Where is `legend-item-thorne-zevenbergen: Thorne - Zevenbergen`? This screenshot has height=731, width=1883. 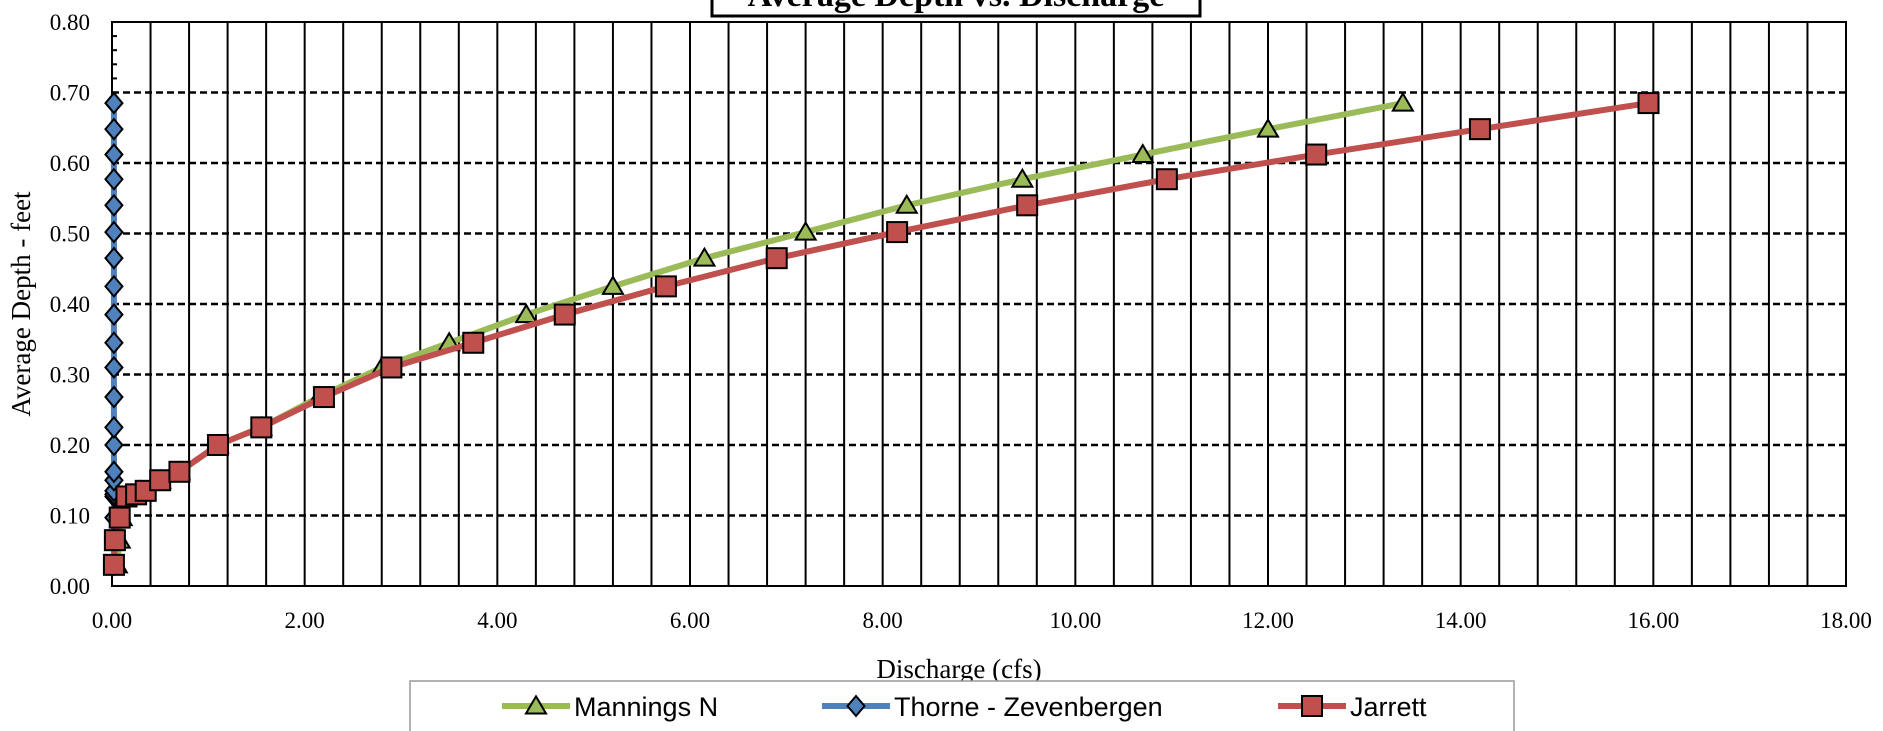 legend-item-thorne-zevenbergen: Thorne - Zevenbergen is located at coordinates (992, 707).